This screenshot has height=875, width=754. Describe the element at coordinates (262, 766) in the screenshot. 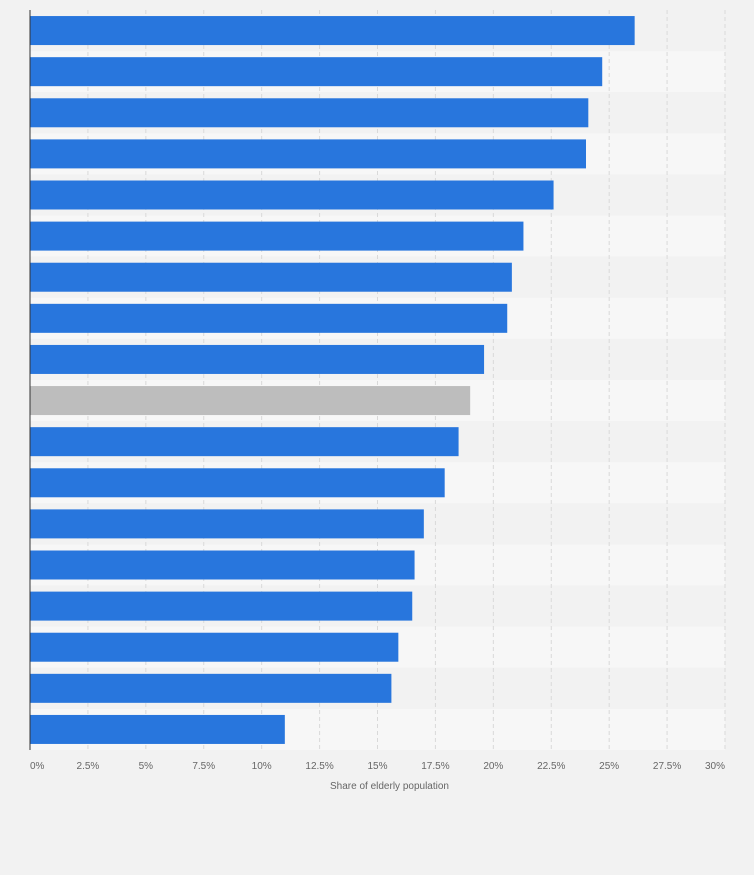

I see `x-tick-label: 10%` at that location.